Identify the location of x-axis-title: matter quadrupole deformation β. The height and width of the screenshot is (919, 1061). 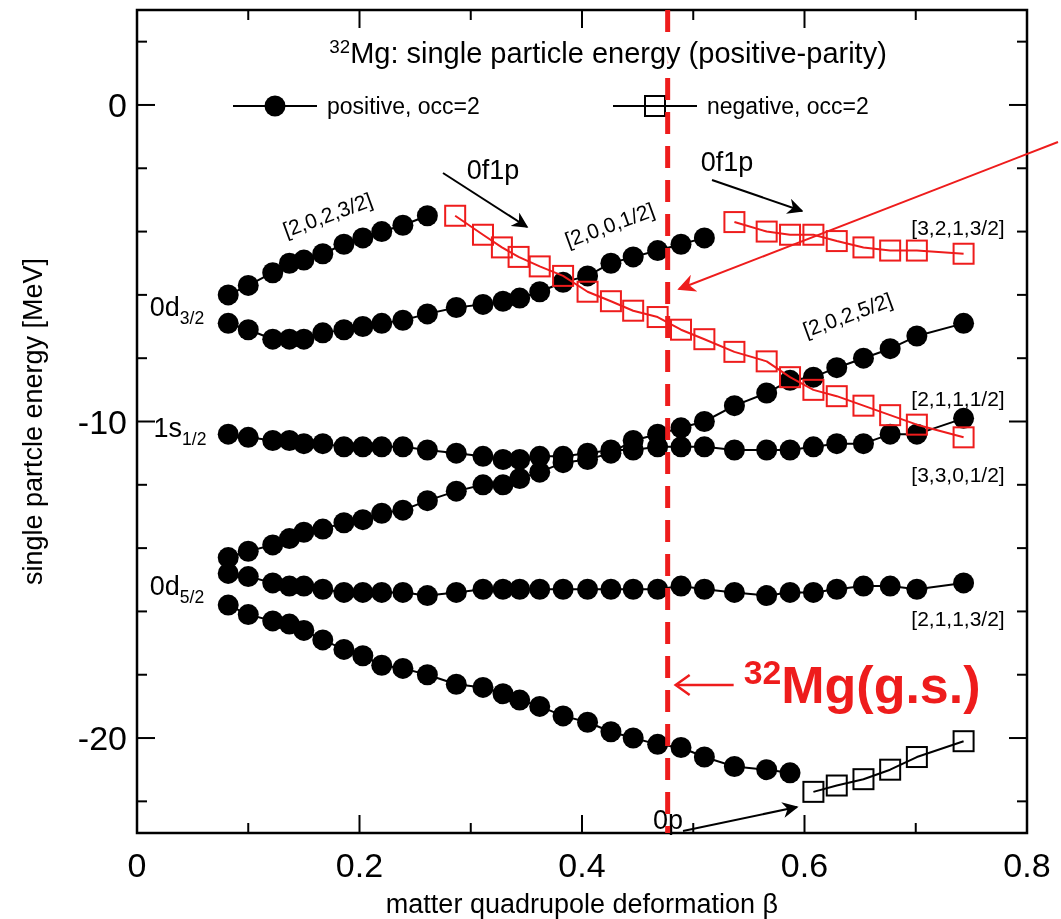
(582, 904).